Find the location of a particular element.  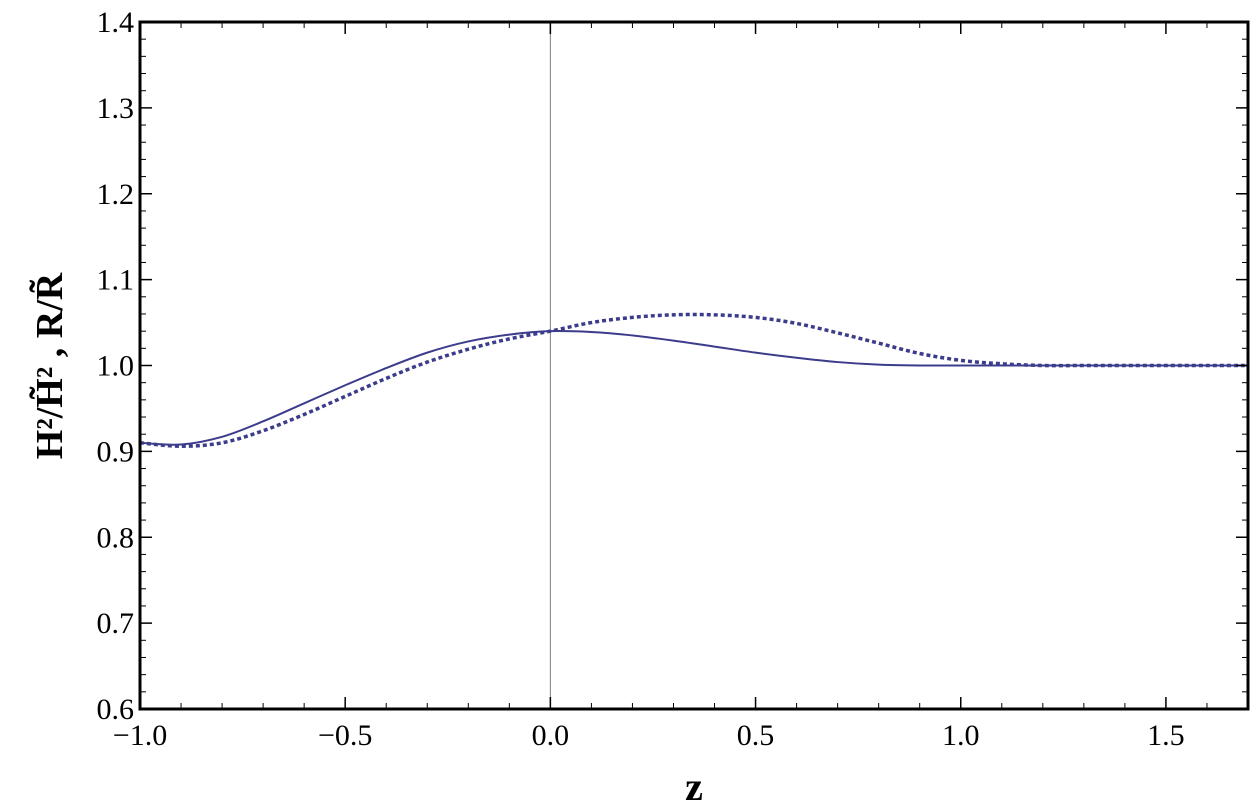

x-tick-label: 1.5 is located at coordinates (1166, 735).